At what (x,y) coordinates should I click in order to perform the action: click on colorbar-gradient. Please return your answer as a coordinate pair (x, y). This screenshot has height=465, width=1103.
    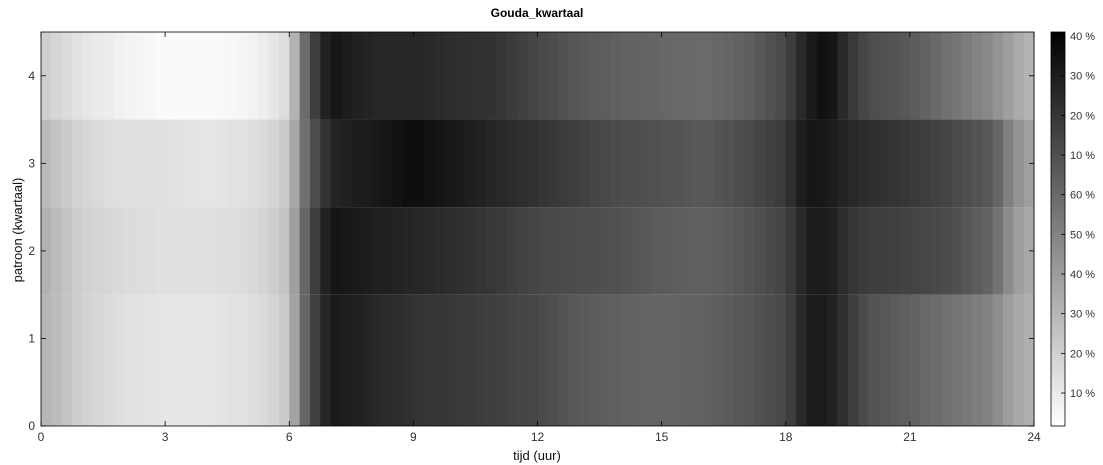
    Looking at the image, I should click on (1058, 229).